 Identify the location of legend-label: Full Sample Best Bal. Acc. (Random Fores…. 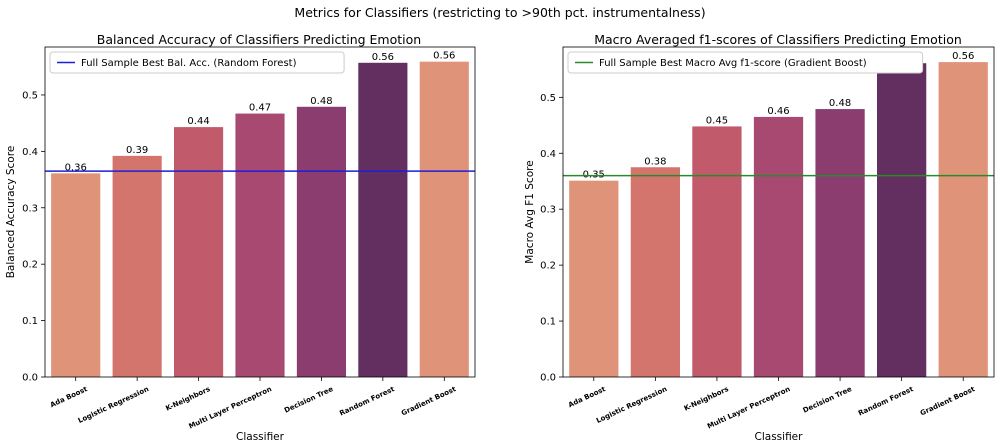
(189, 63).